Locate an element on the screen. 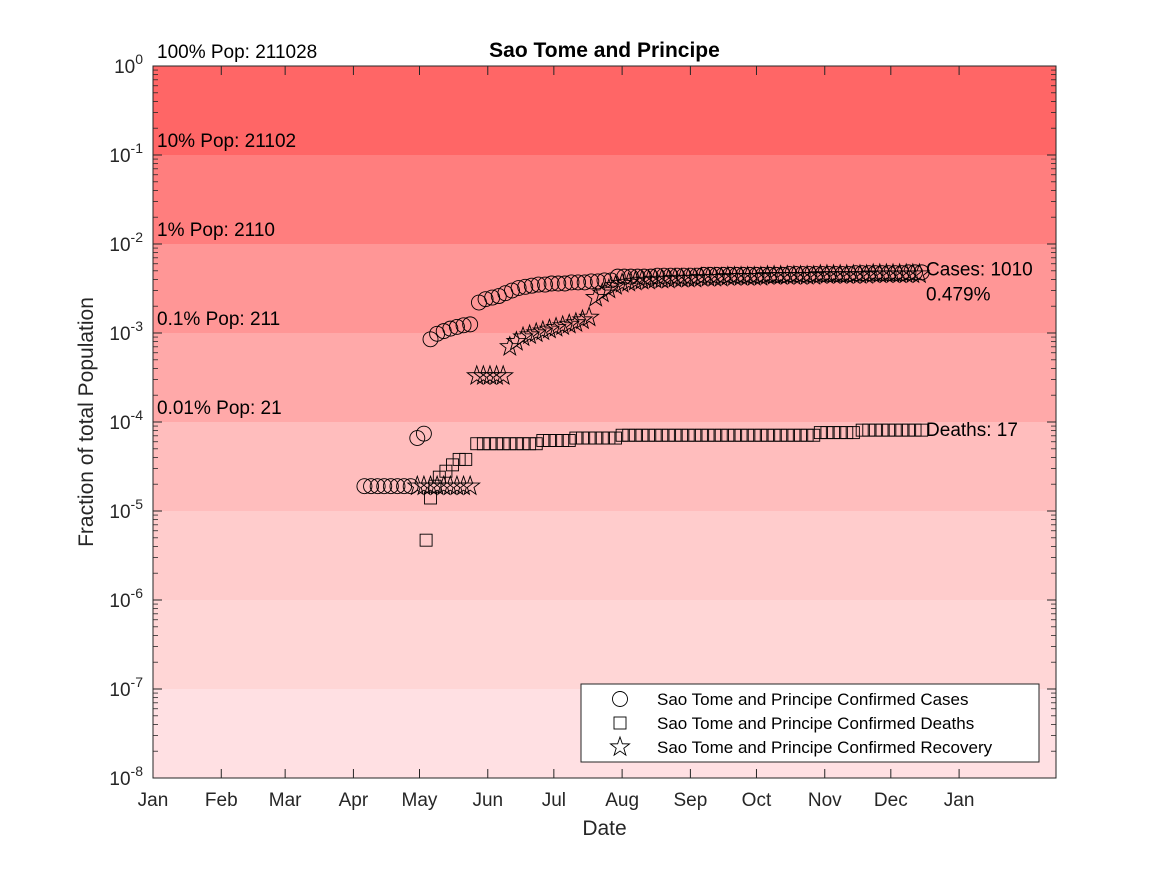 This screenshot has height=875, width=1167. x-tick-label: Jun is located at coordinates (487, 800).